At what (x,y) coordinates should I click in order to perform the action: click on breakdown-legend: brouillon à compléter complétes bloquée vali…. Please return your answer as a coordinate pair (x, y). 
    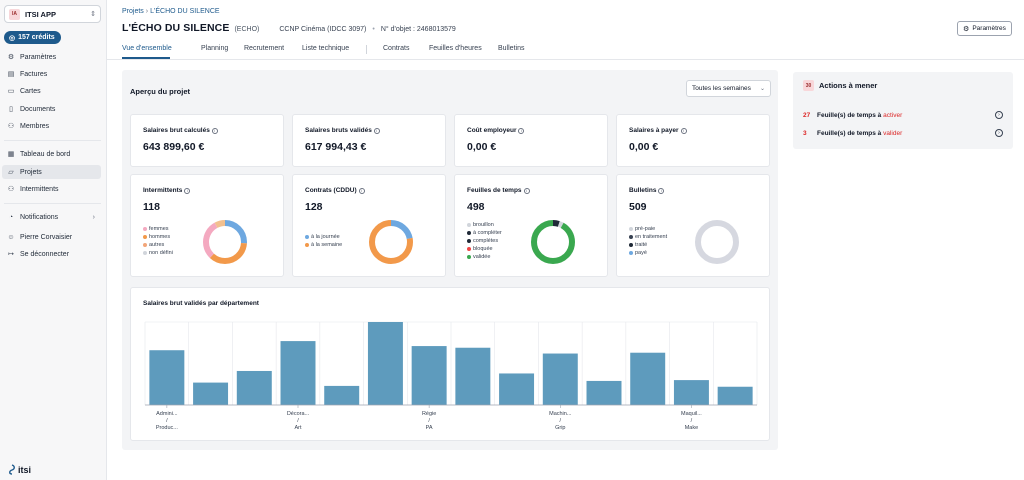
    Looking at the image, I should click on (484, 241).